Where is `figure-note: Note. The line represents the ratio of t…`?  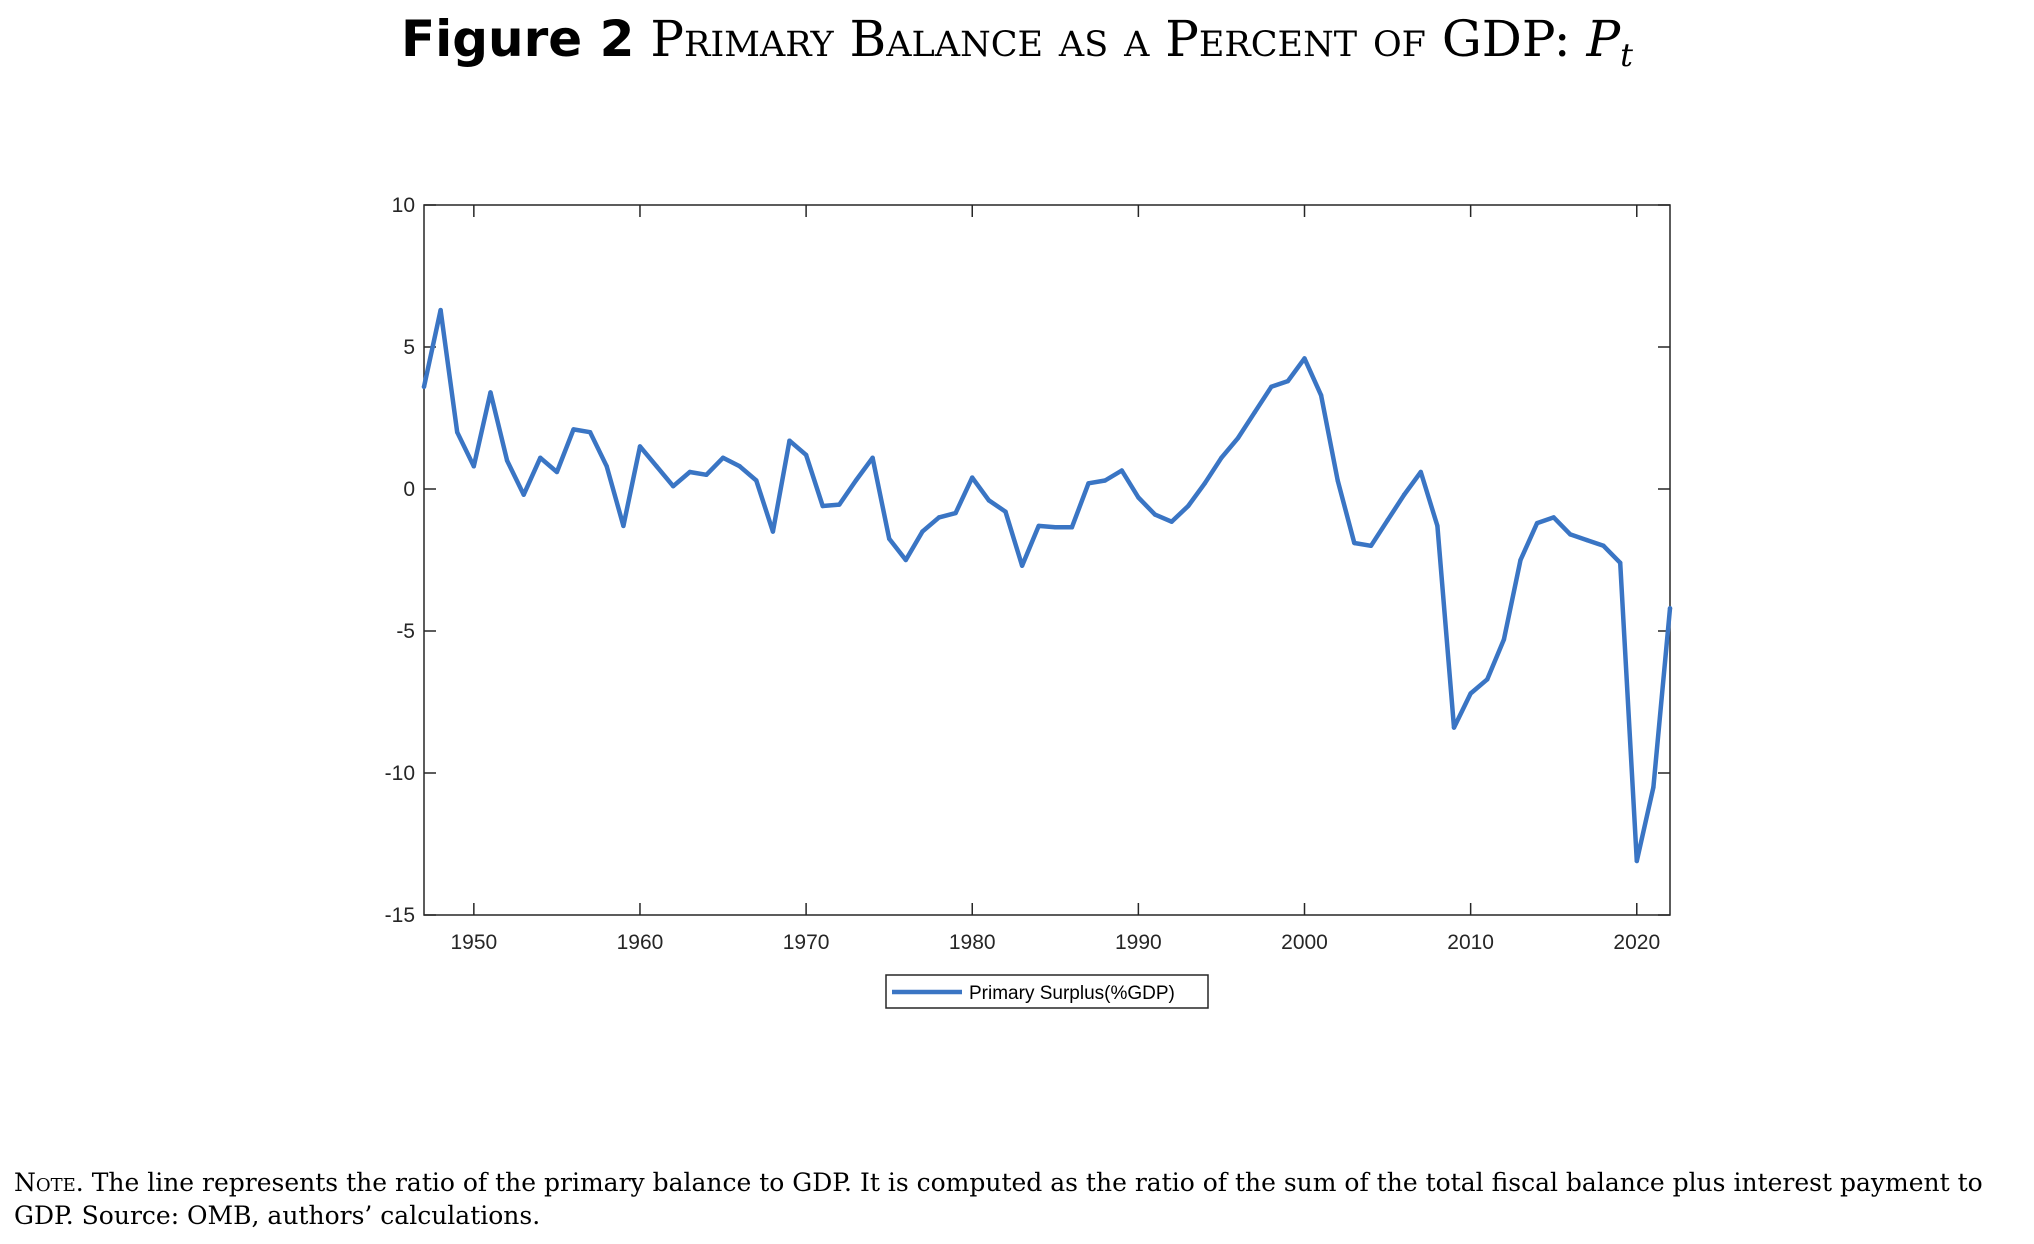
figure-note: Note. The line represents the ratio of t… is located at coordinates (1019, 1199).